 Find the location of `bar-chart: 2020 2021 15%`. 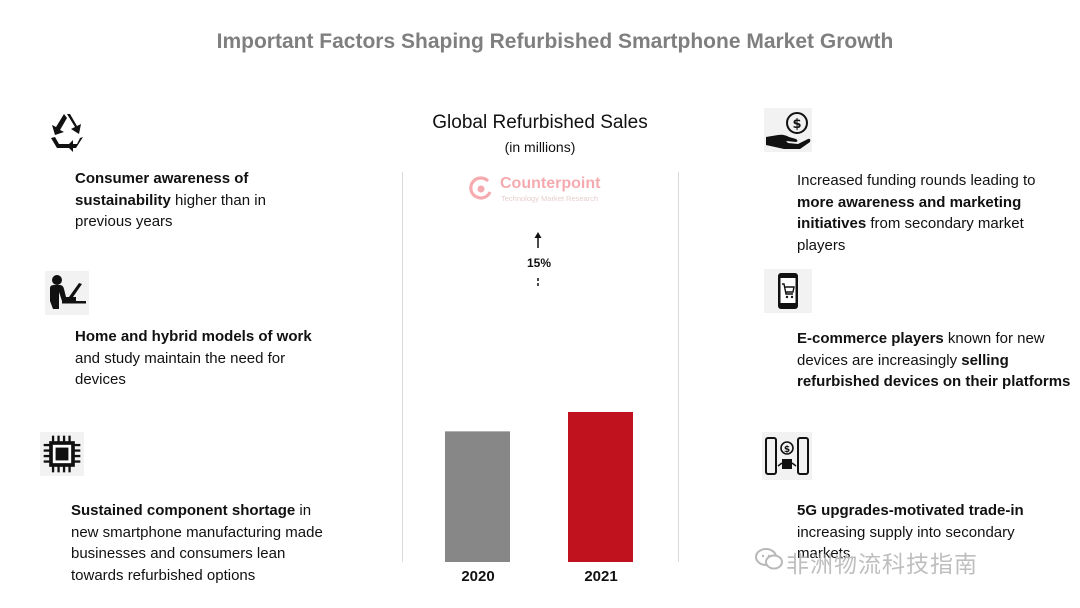

bar-chart: 2020 2021 15% is located at coordinates (539, 408).